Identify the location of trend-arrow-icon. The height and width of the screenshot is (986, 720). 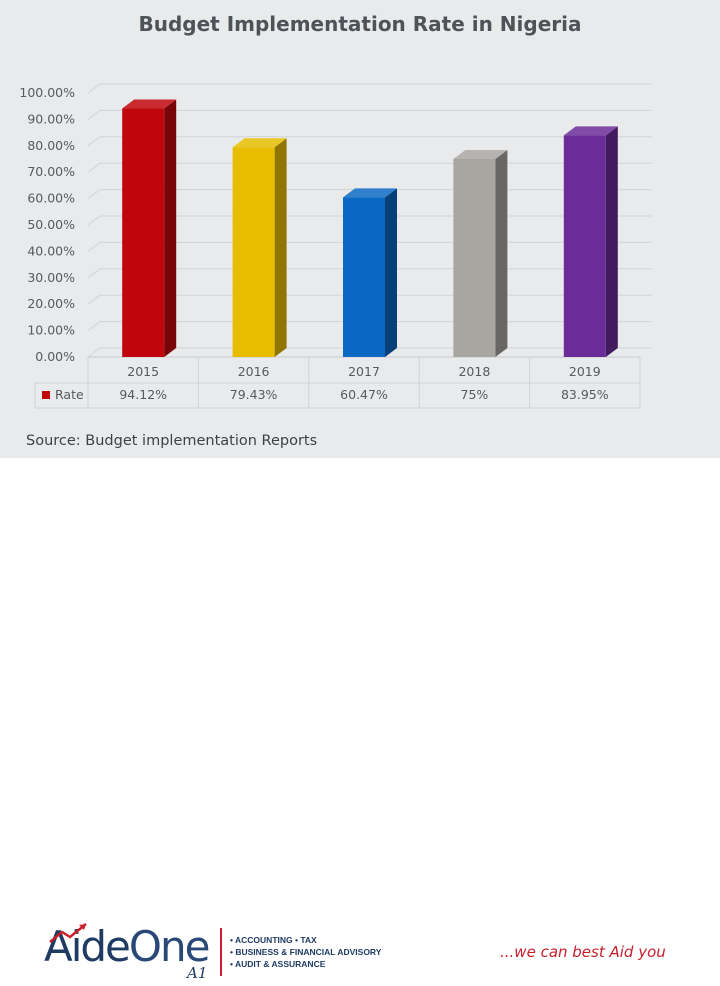
(68, 933).